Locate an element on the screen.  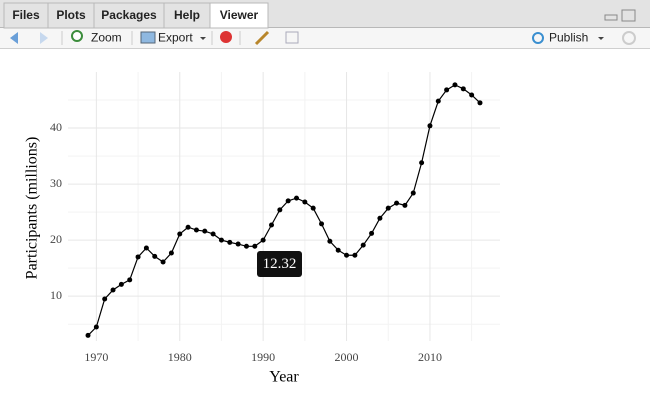
x-tick-label: 1970 is located at coordinates (96, 357).